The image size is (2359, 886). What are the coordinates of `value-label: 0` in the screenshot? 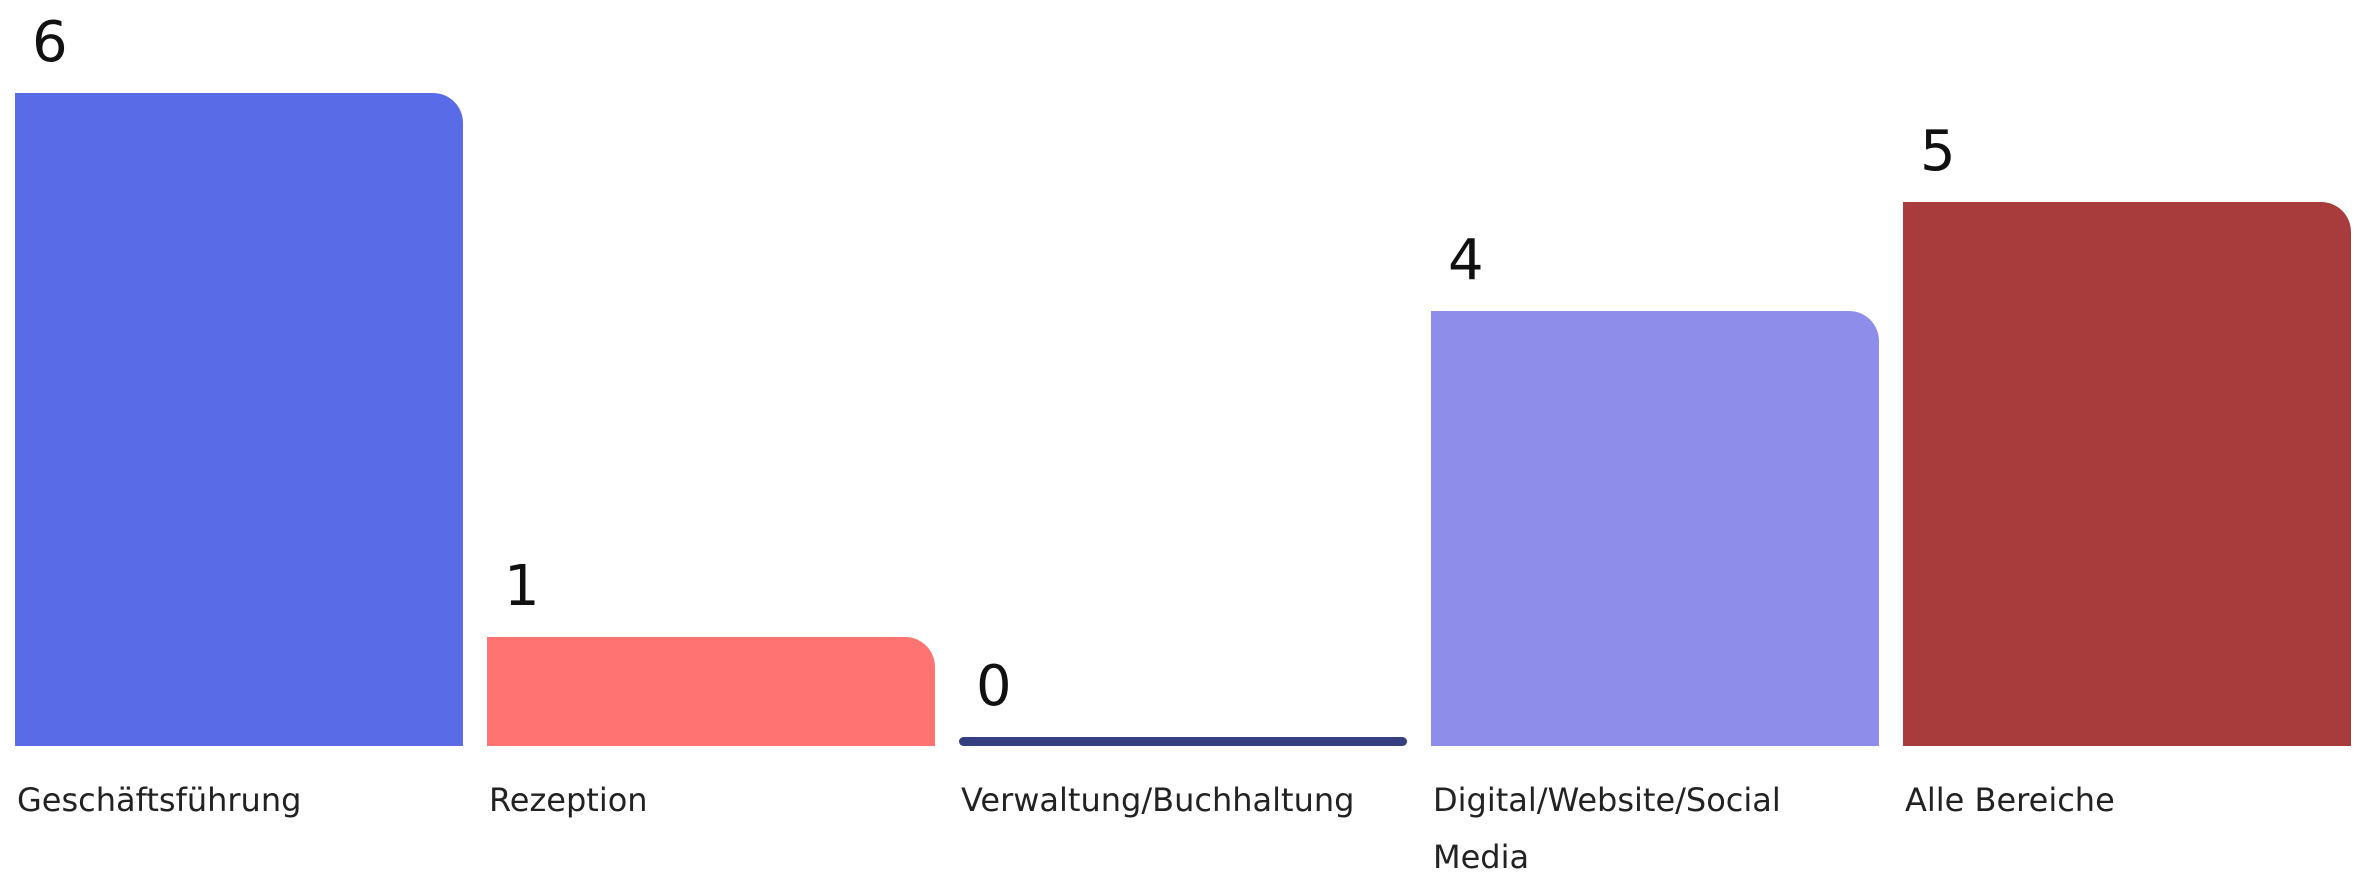 It's located at (994, 686).